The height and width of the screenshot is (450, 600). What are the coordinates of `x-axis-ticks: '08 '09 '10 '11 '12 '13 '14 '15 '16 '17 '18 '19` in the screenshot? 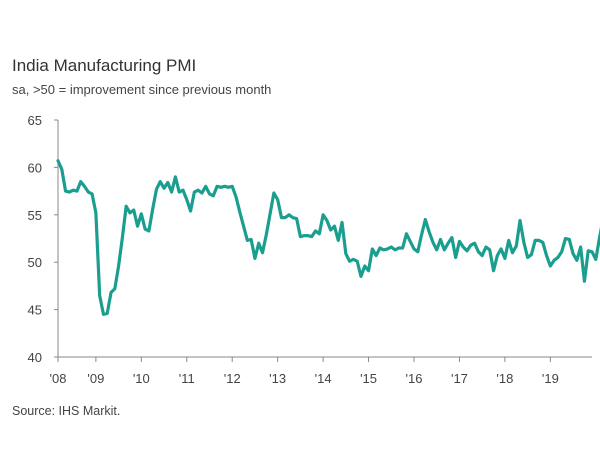 It's located at (304, 371).